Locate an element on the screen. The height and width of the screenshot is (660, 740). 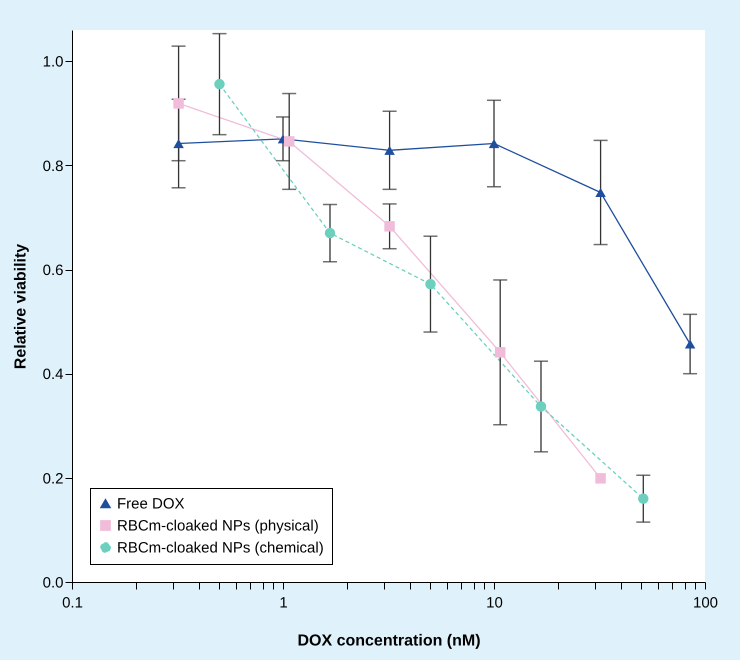
y-tick-label: 0.0 is located at coordinates (53, 583).